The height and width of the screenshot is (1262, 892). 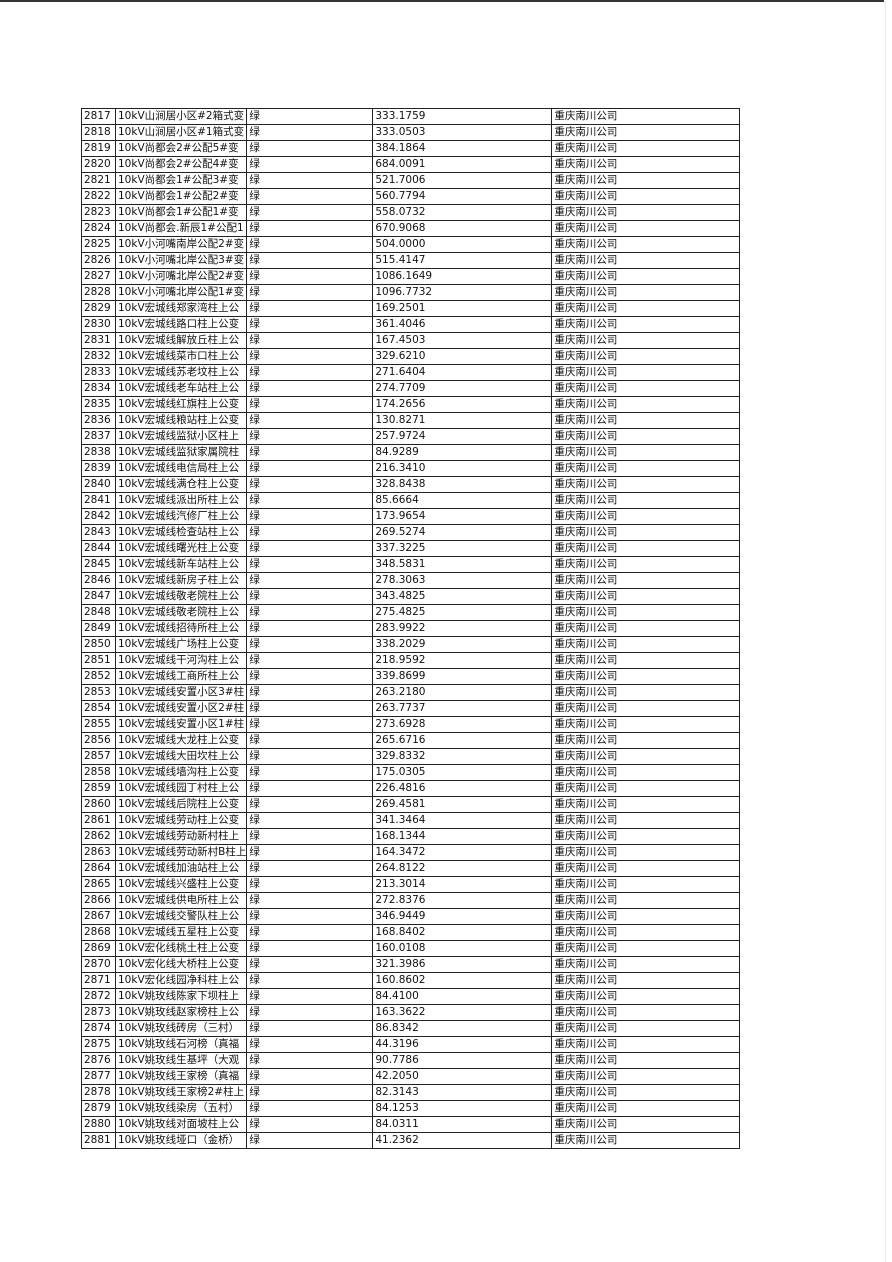 What do you see at coordinates (442, 1) in the screenshot?
I see `page-top-border` at bounding box center [442, 1].